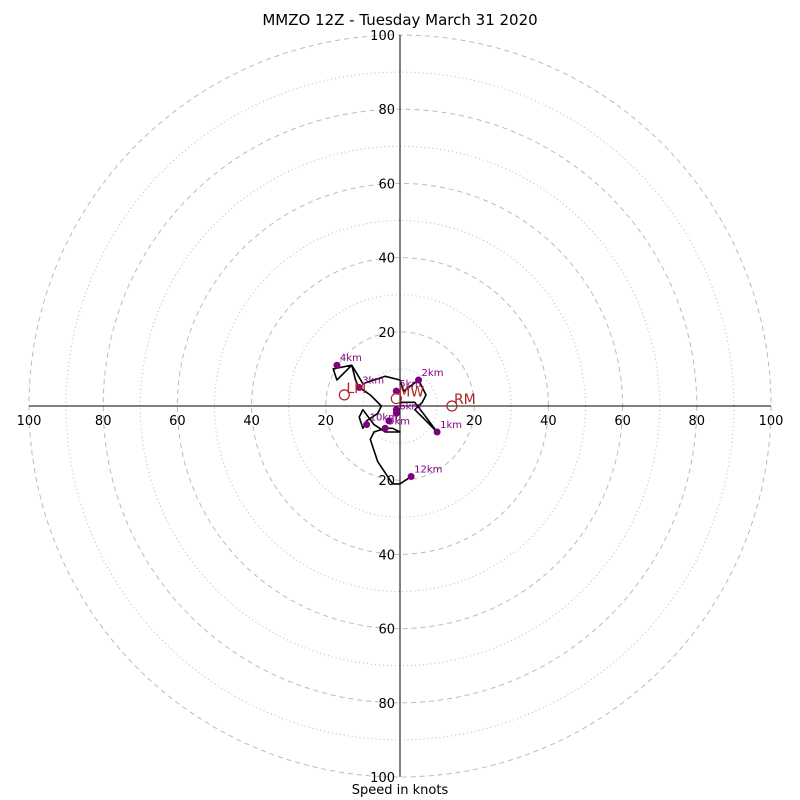 The image size is (800, 800). I want to click on tick-label-bottom-40: 40, so click(386, 555).